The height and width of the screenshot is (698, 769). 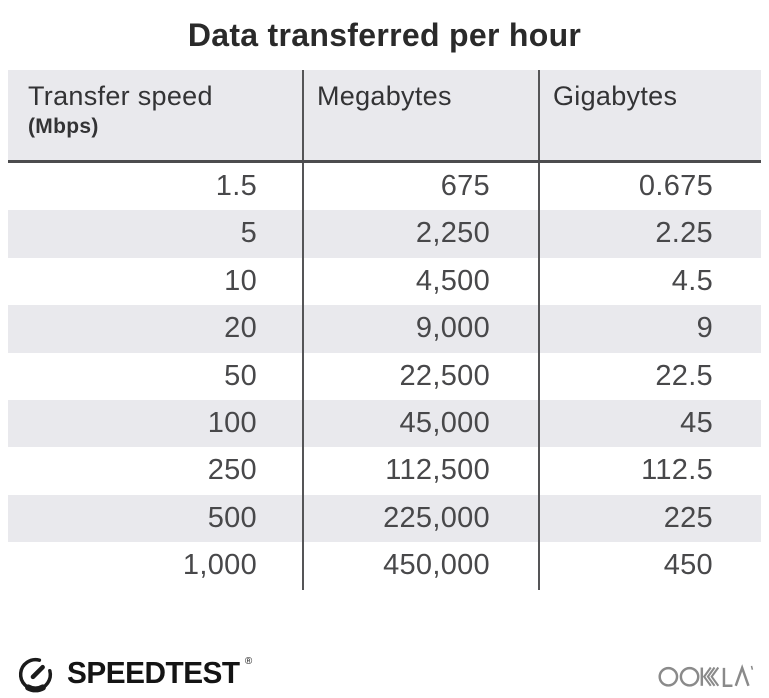 I want to click on table-row: 20 9,000 9, so click(x=384, y=329).